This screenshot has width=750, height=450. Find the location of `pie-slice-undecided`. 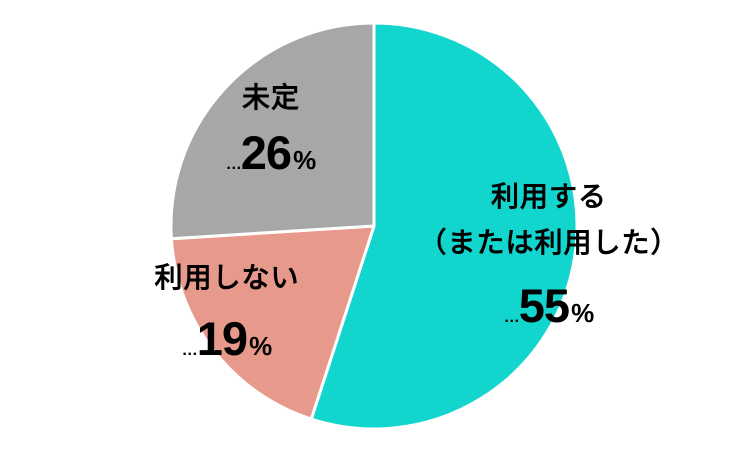

pie-slice-undecided is located at coordinates (272, 131).